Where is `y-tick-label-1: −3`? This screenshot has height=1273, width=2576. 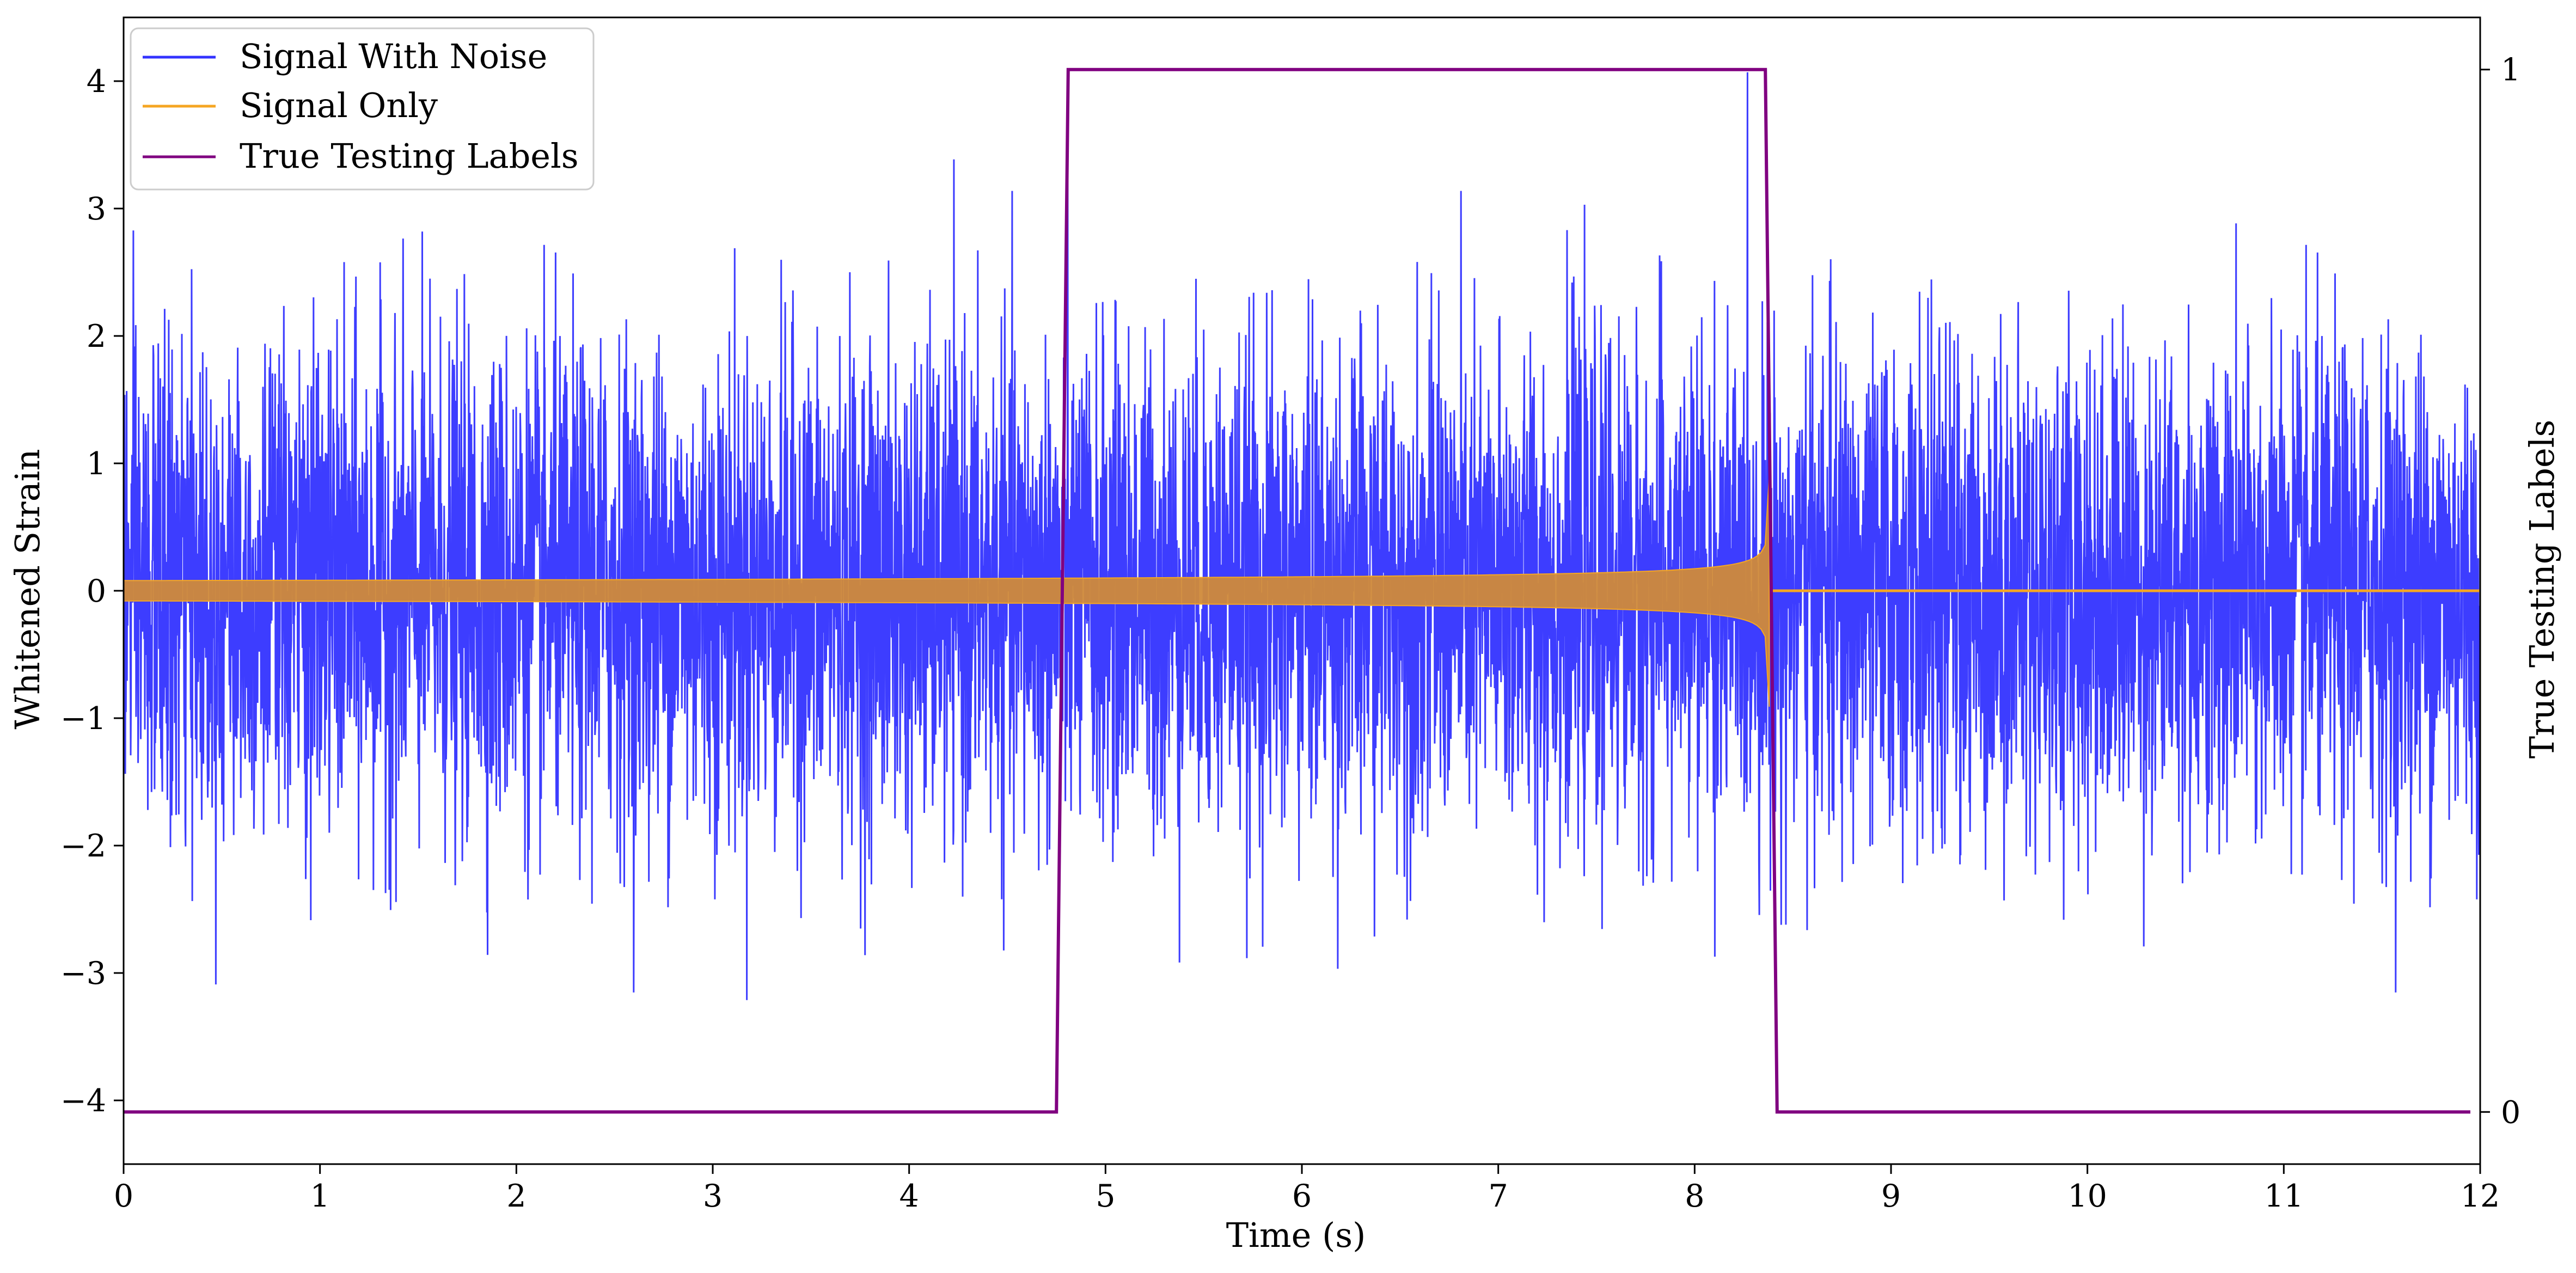 y-tick-label-1: −3 is located at coordinates (83, 974).